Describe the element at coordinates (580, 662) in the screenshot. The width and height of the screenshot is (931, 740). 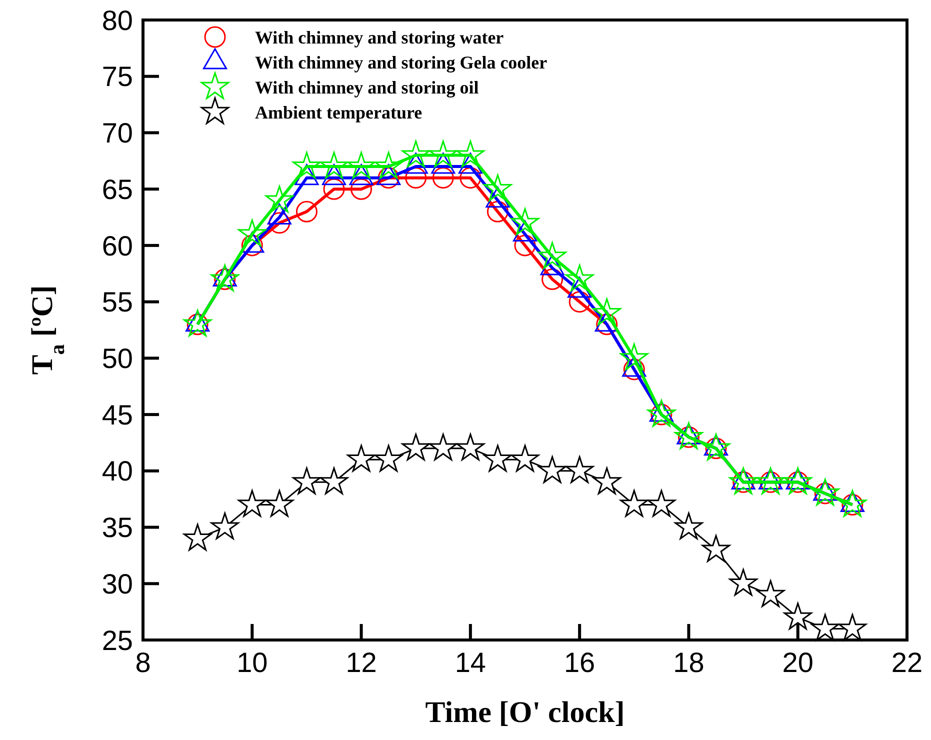
I see `x-tick-label: 16` at that location.